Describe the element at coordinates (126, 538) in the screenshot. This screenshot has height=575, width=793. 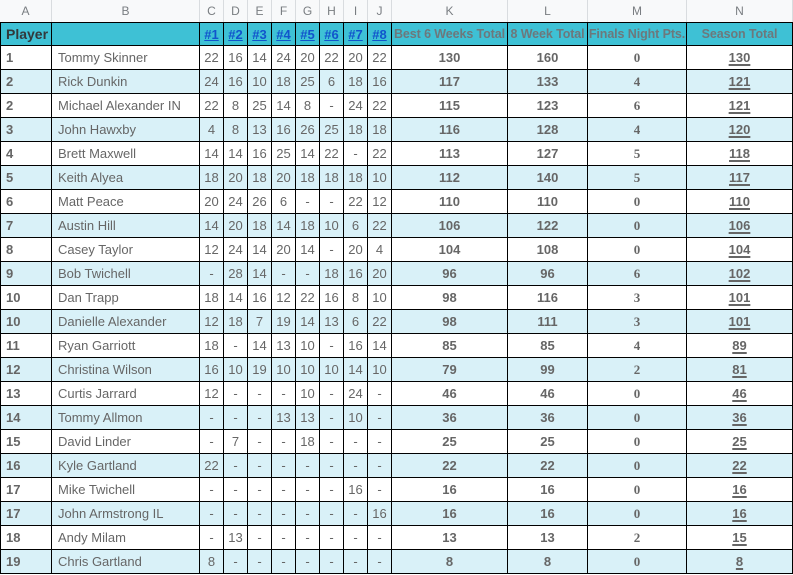
I see `player-name-cell: Andy Milam` at that location.